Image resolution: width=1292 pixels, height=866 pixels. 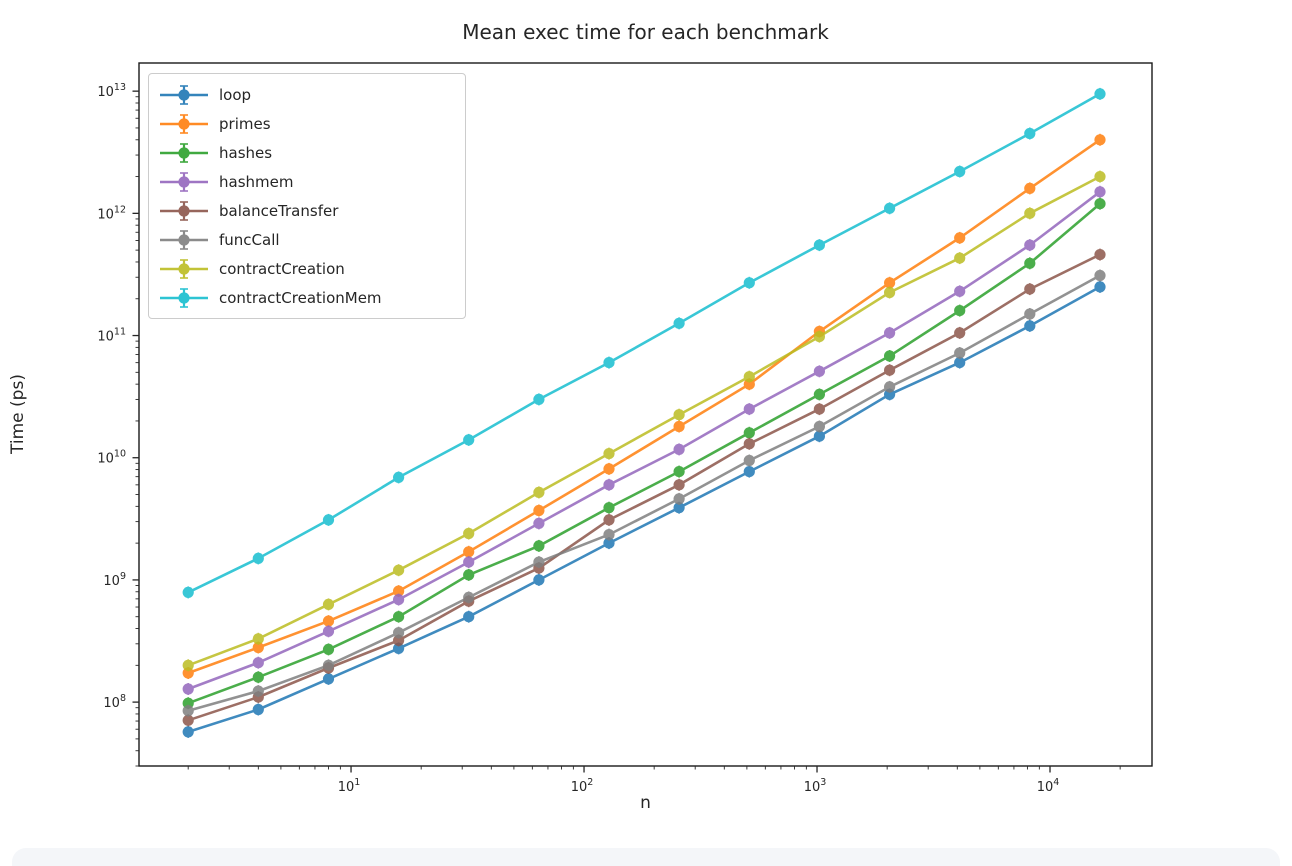 I want to click on legend-item-contractCreation: contractCreation, so click(x=307, y=268).